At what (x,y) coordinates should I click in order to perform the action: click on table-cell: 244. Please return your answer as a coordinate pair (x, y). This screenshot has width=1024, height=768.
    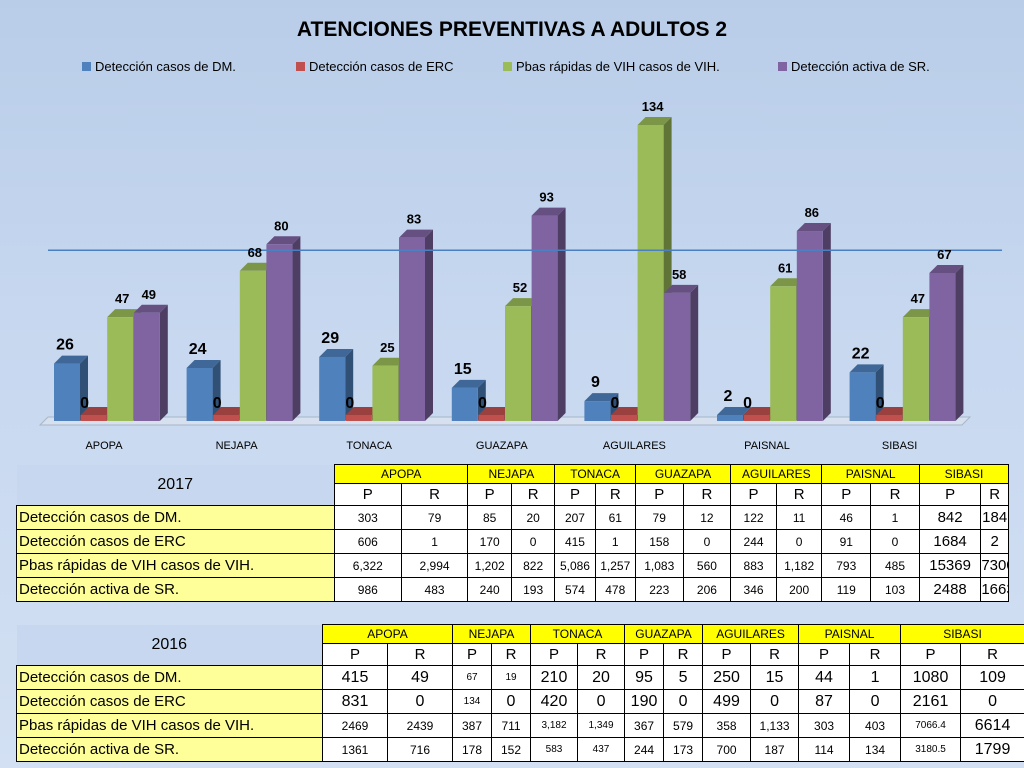
    Looking at the image, I should click on (644, 749).